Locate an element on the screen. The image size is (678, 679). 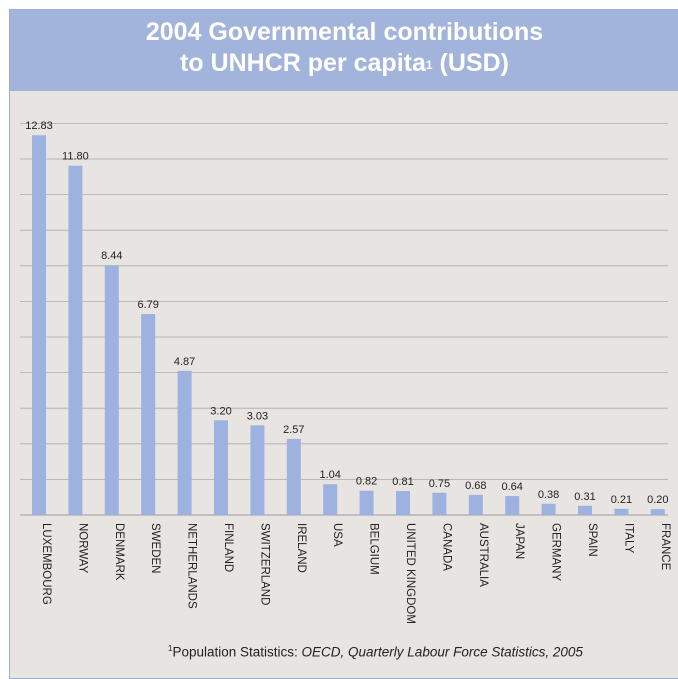
category-tick-label: JAPAN is located at coordinates (519, 541).